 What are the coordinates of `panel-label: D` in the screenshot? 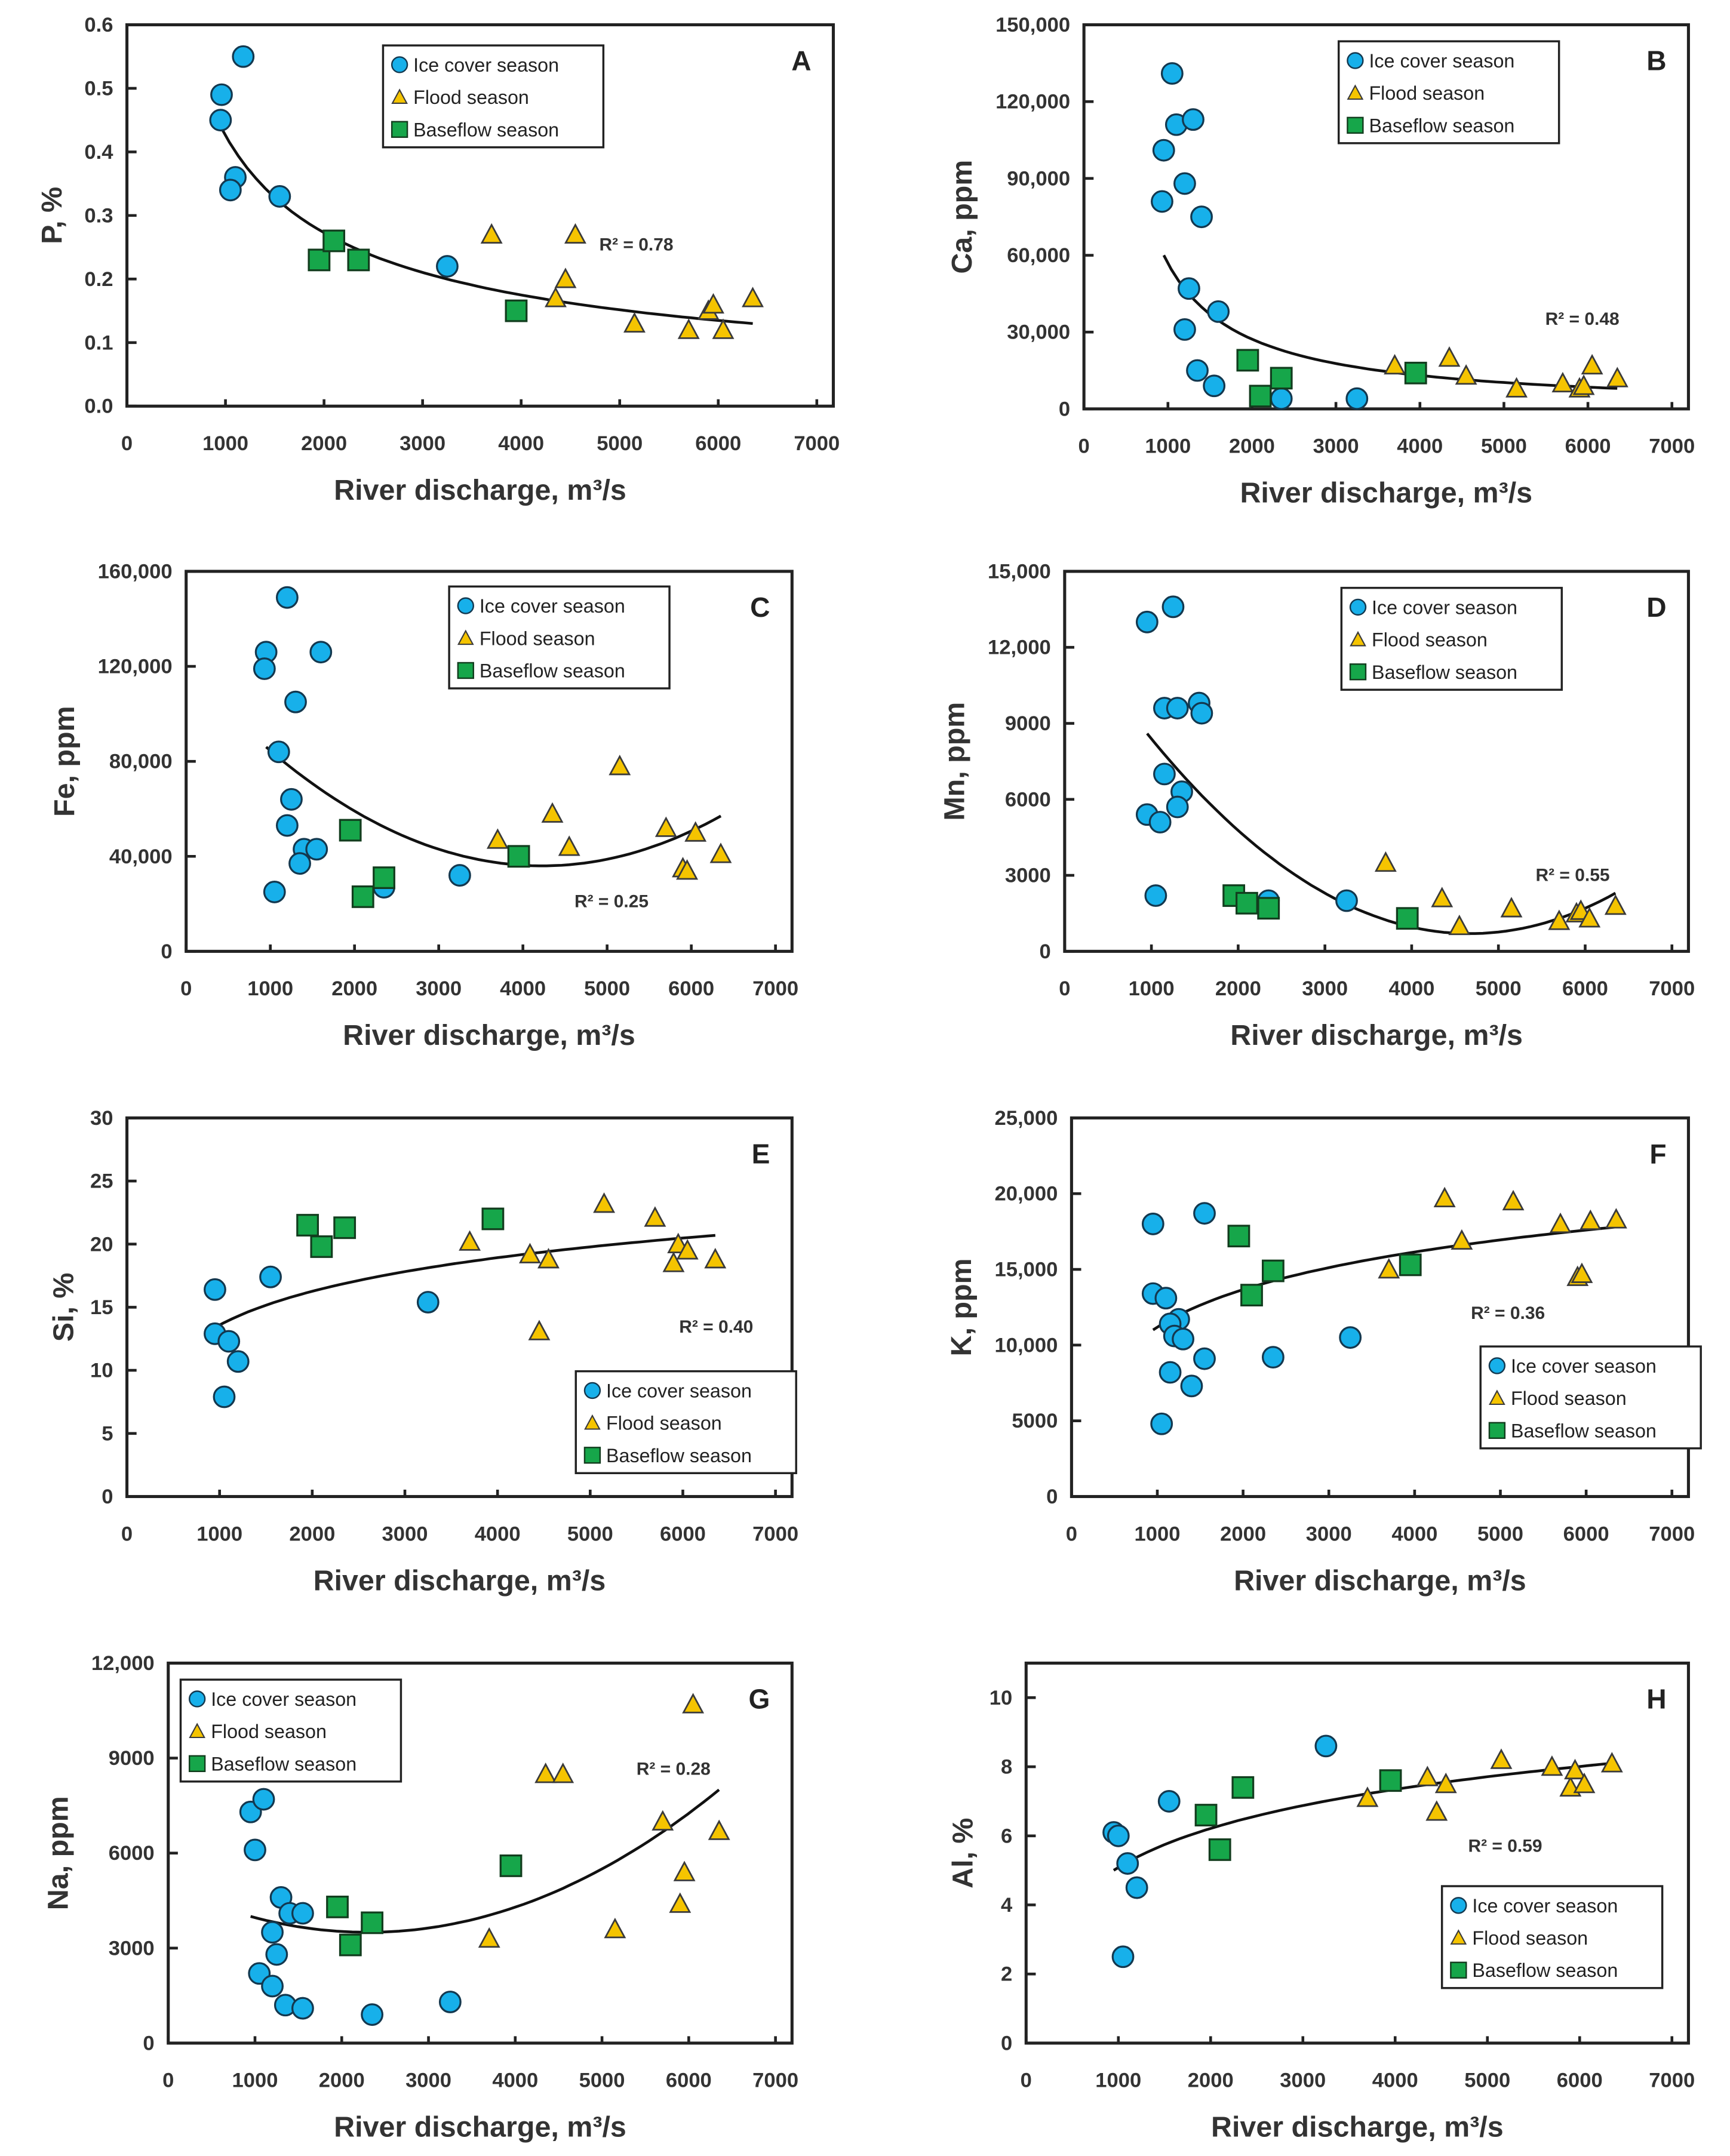 It's located at (1656, 607).